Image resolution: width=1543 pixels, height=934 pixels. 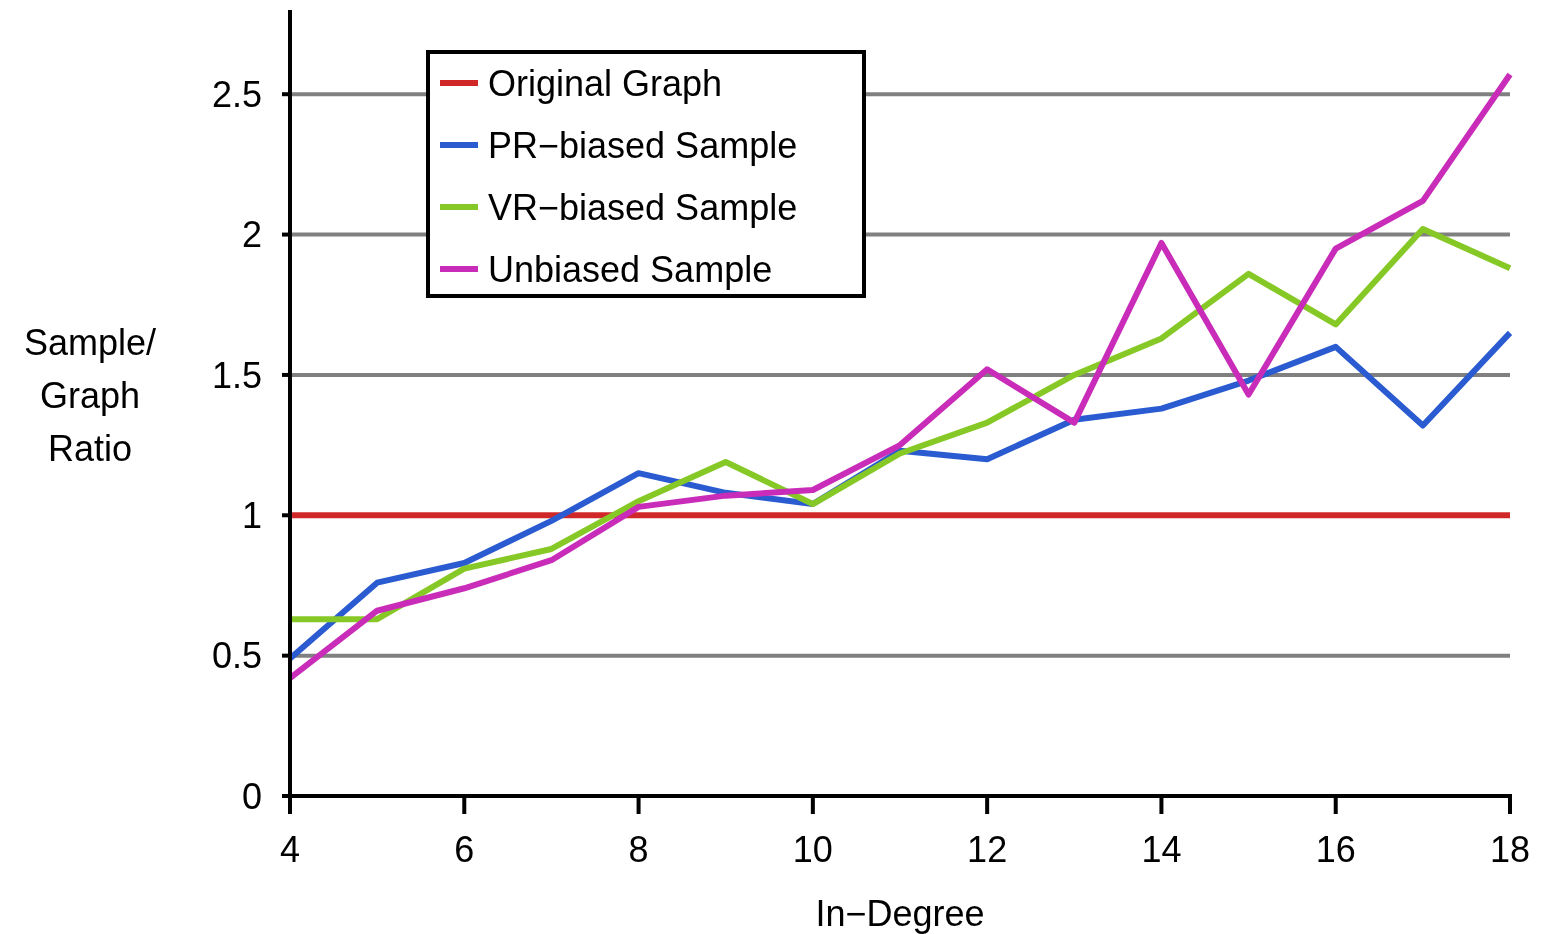 I want to click on x-tick-label: 10, so click(x=812, y=849).